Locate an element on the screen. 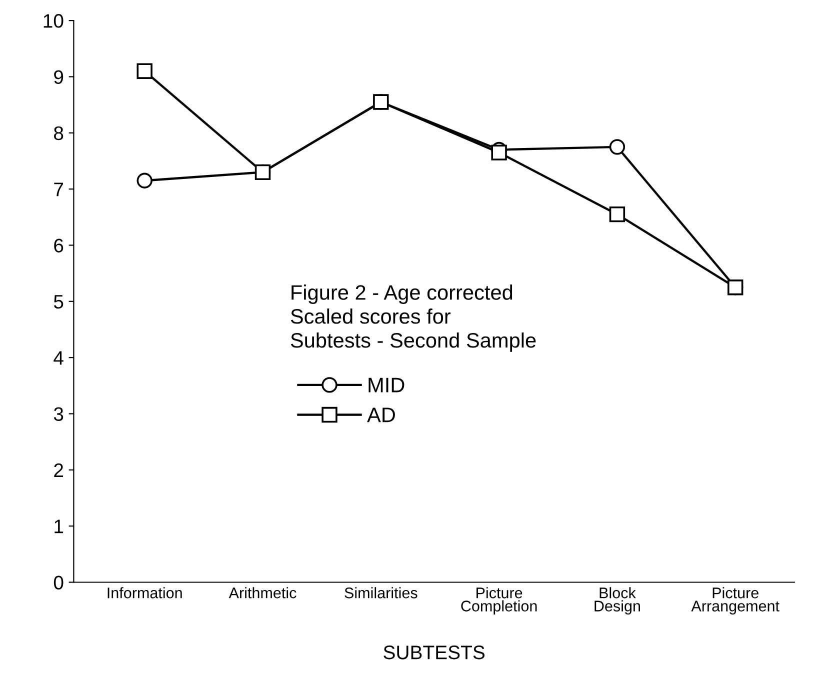 The width and height of the screenshot is (819, 685). text: Figure 2 - Age corrected Scaled scores for Subtests - Second Sample is located at coordinates (413, 318).